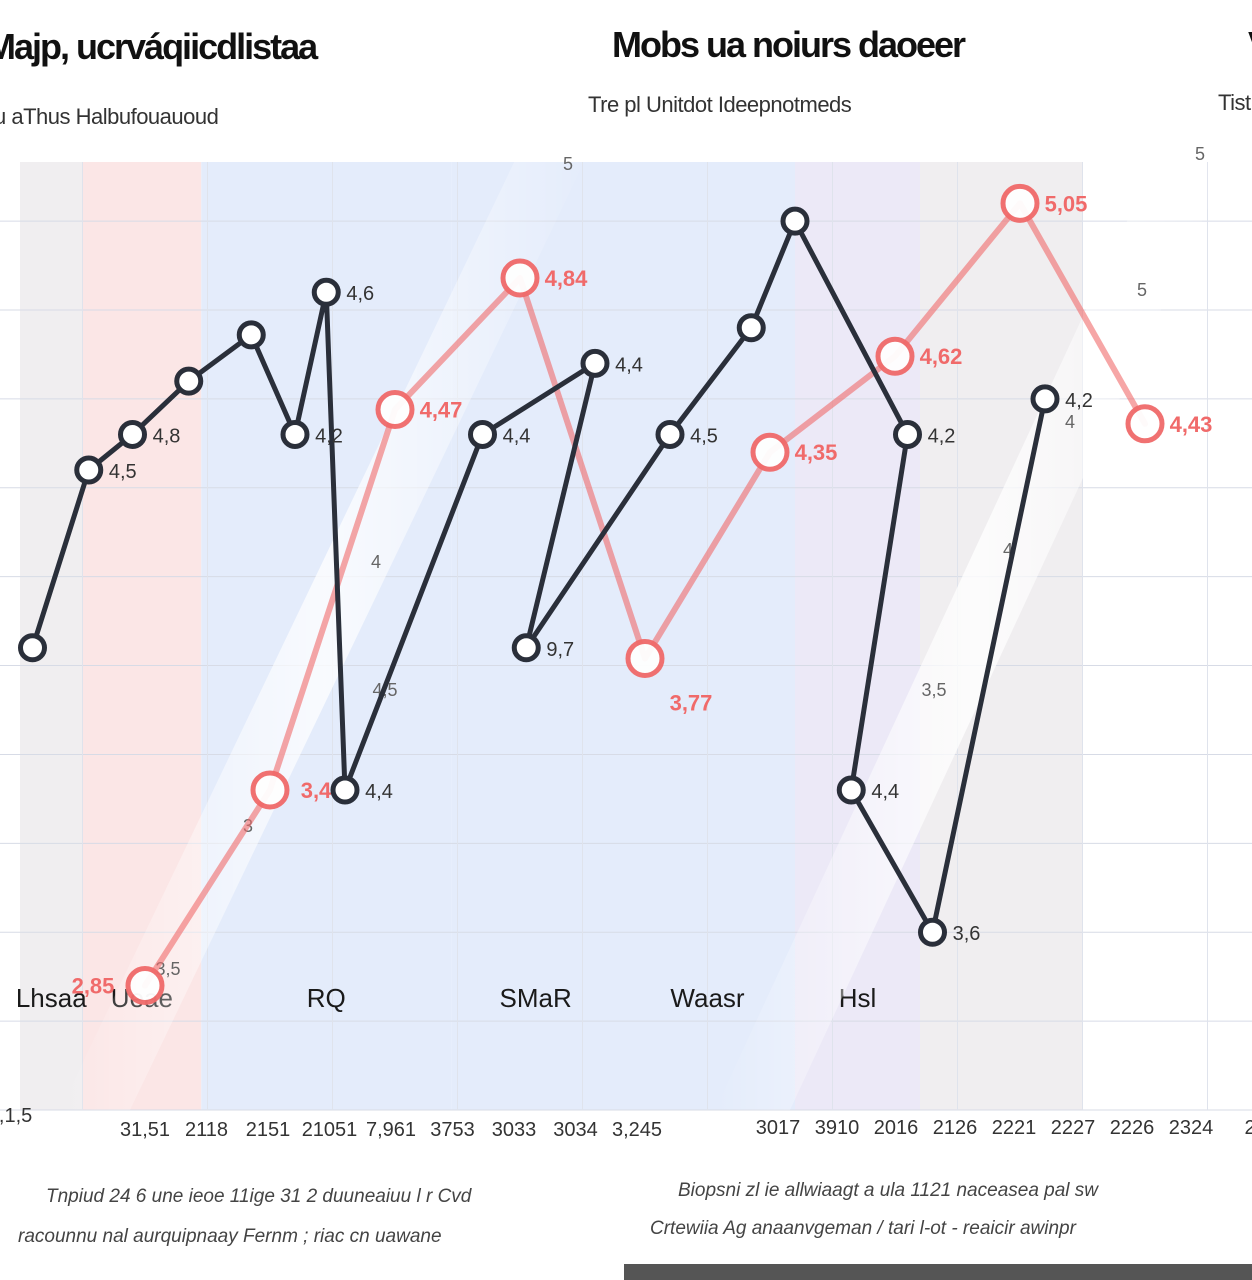  What do you see at coordinates (330, 1130) in the screenshot?
I see `x-tick-label: 21051` at bounding box center [330, 1130].